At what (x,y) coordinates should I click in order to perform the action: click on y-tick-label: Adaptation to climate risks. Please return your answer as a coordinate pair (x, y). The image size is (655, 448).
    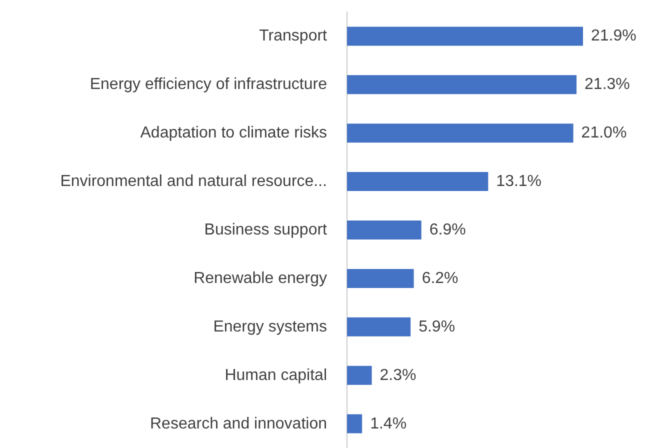
    Looking at the image, I should click on (233, 133).